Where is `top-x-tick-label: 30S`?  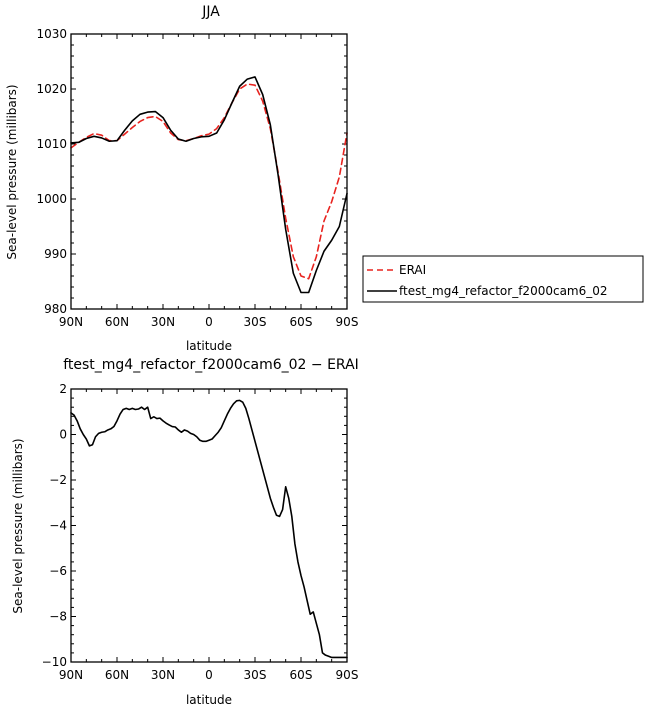 top-x-tick-label: 30S is located at coordinates (255, 322).